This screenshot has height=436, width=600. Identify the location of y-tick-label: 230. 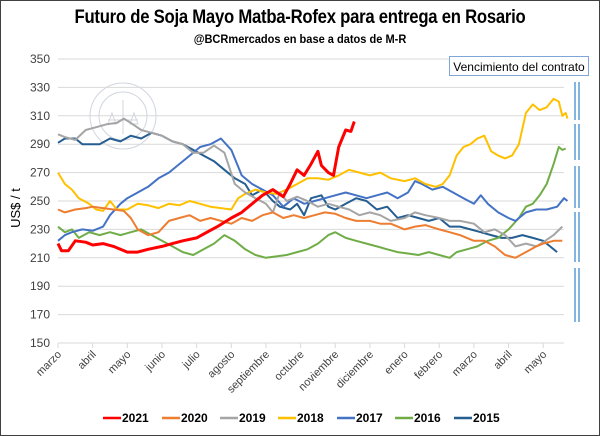
(40, 229).